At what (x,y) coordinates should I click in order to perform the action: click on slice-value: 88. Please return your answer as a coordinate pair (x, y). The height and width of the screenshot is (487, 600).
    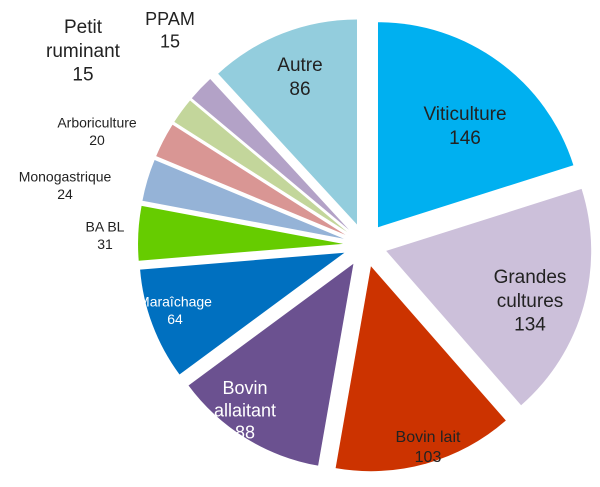
    Looking at the image, I should click on (245, 433).